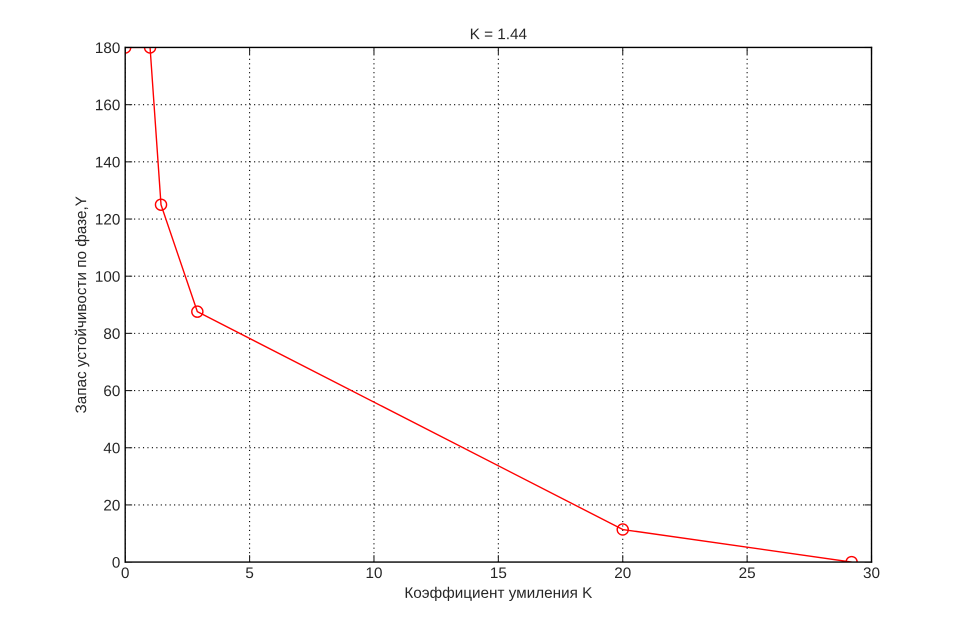 The width and height of the screenshot is (963, 633). Describe the element at coordinates (108, 105) in the screenshot. I see `y-tick-label: 160` at that location.